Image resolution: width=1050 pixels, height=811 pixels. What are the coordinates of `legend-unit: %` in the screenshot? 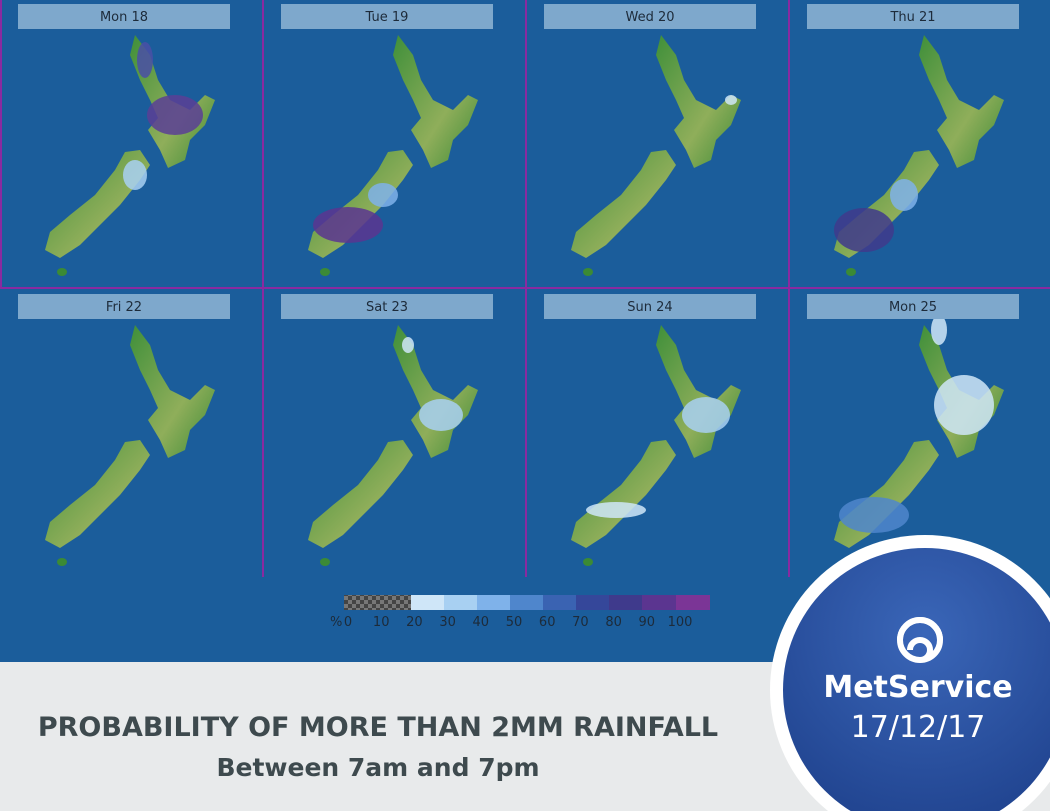 It's located at (336, 622).